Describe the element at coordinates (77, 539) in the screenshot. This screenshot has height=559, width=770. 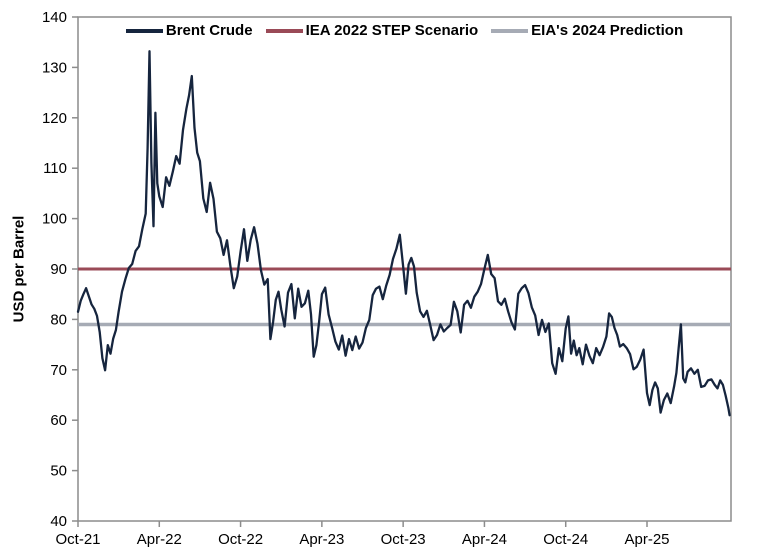
I see `x-tick-label: Oct-21` at that location.